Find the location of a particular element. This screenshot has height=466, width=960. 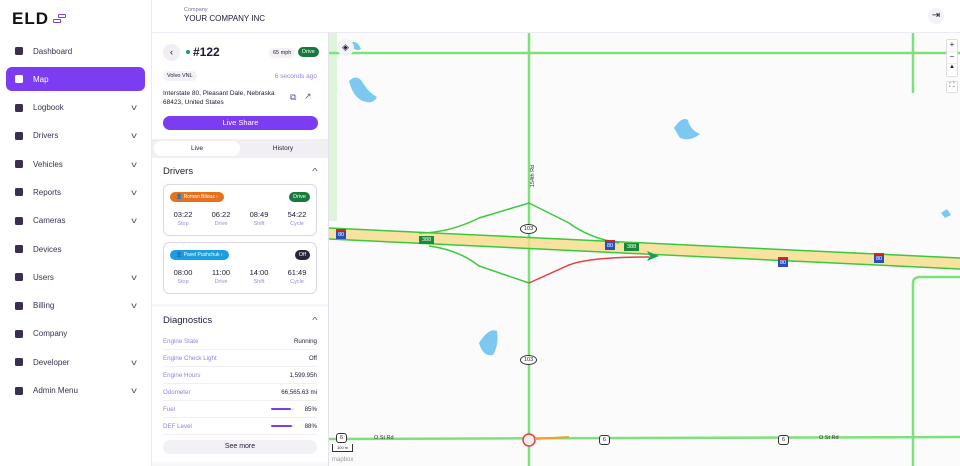

sidebar-item-logbook: Logbook v is located at coordinates (75, 108).